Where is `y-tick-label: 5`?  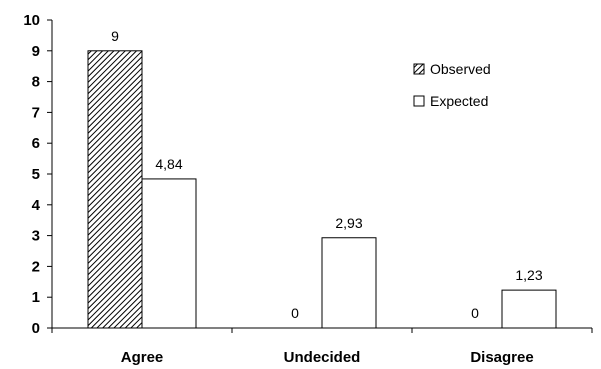 y-tick-label: 5 is located at coordinates (36, 174).